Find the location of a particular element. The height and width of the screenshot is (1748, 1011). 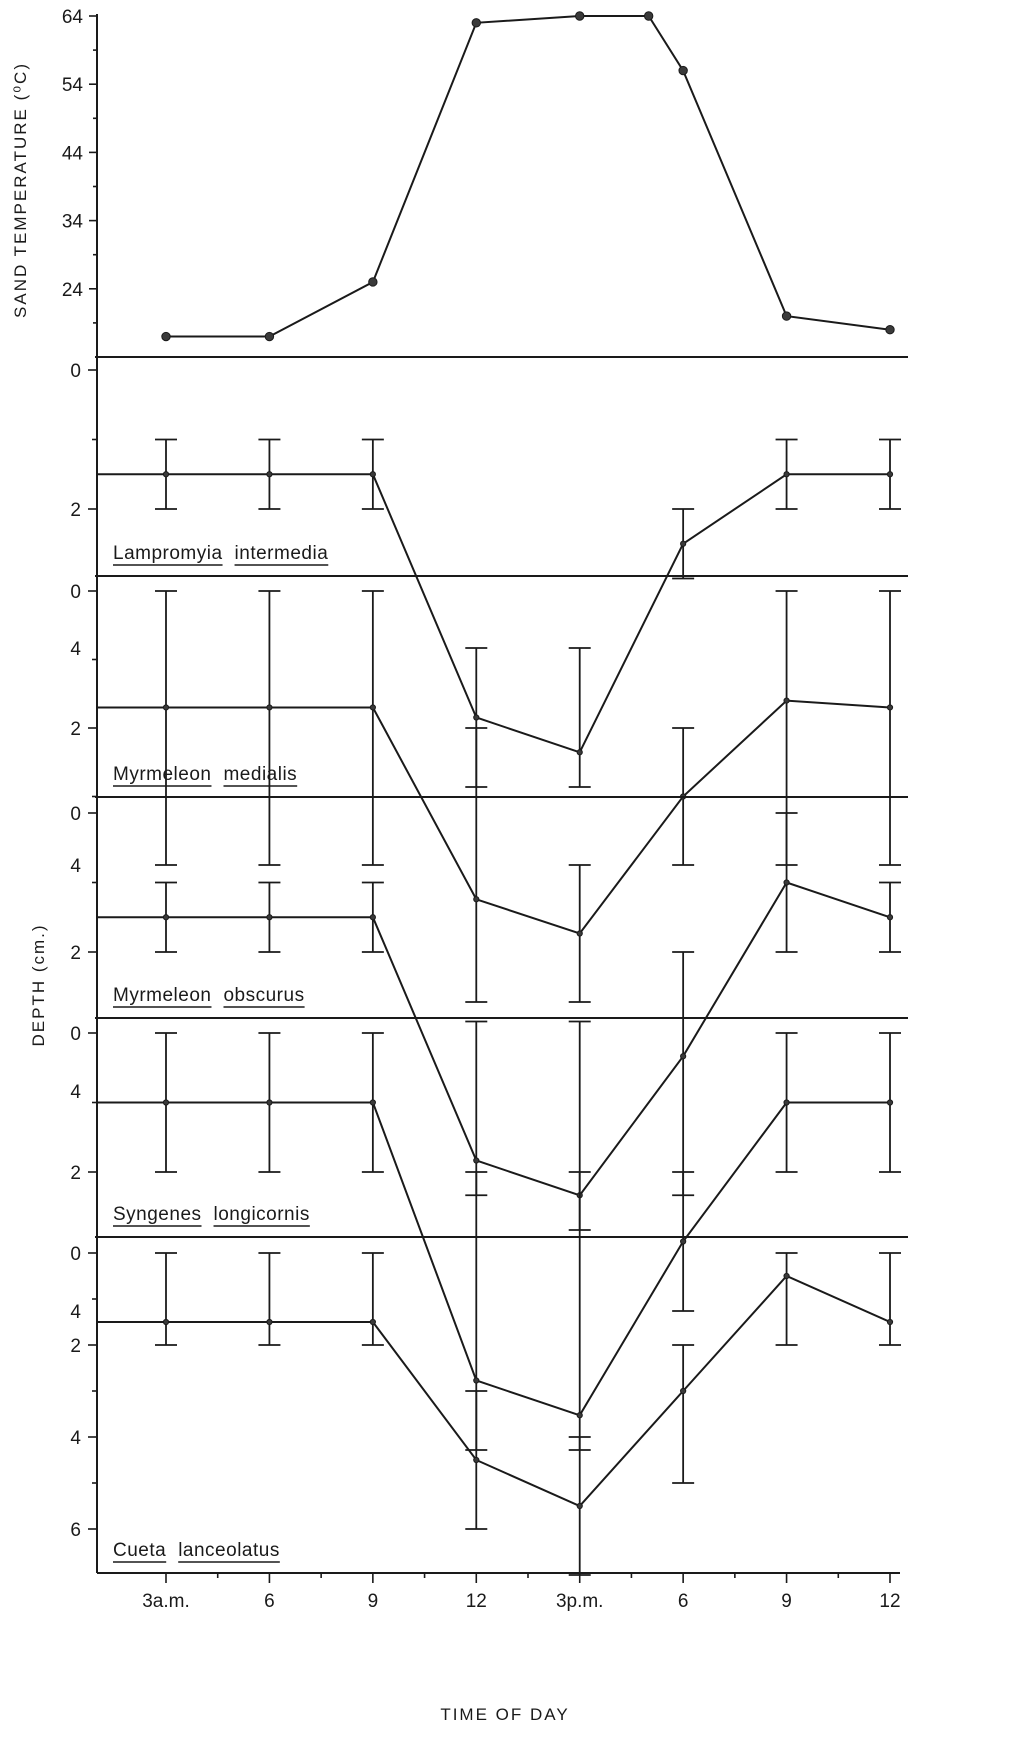

species-name-word: Syngenes is located at coordinates (157, 1214).